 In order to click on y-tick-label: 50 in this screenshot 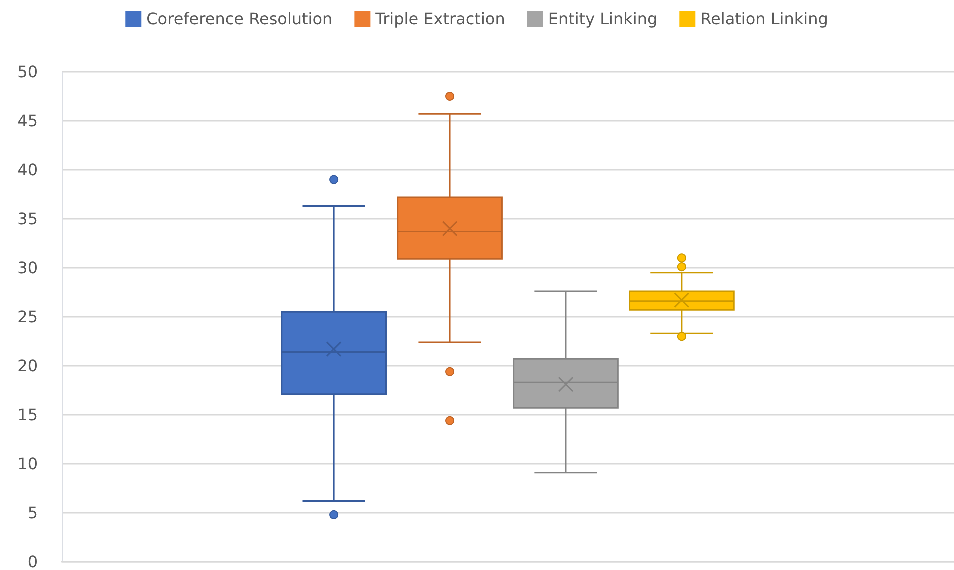, I will do `click(28, 72)`.